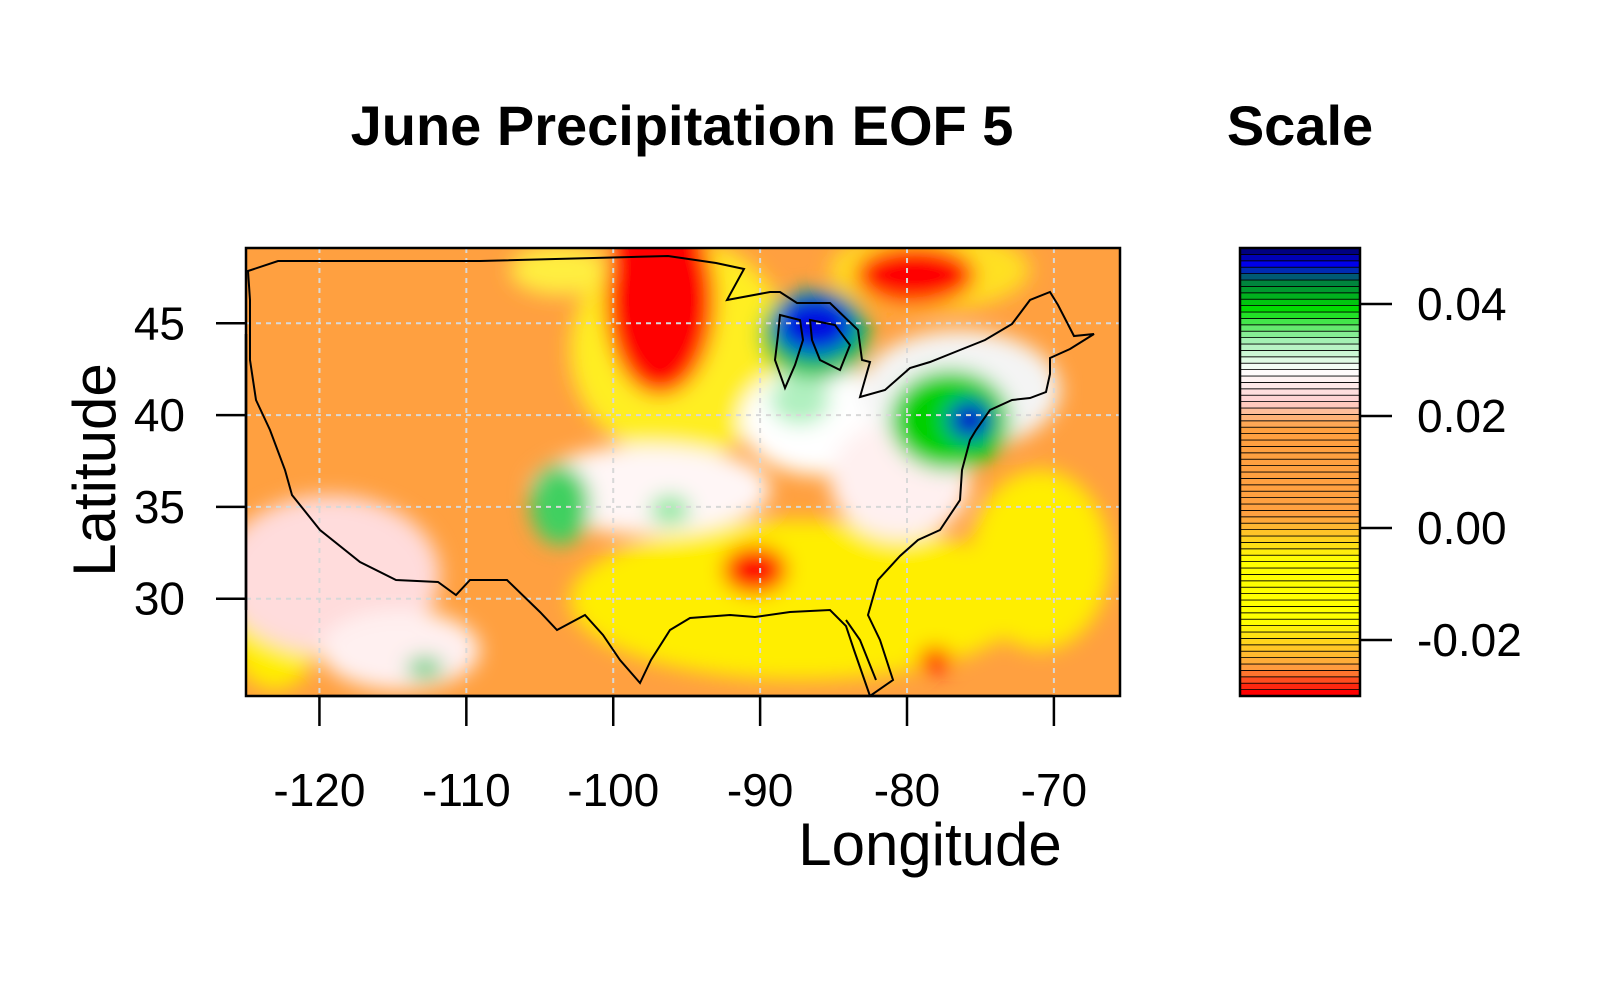 Image resolution: width=1600 pixels, height=1000 pixels. Describe the element at coordinates (760, 790) in the screenshot. I see `x-tick-label-3: -90` at that location.